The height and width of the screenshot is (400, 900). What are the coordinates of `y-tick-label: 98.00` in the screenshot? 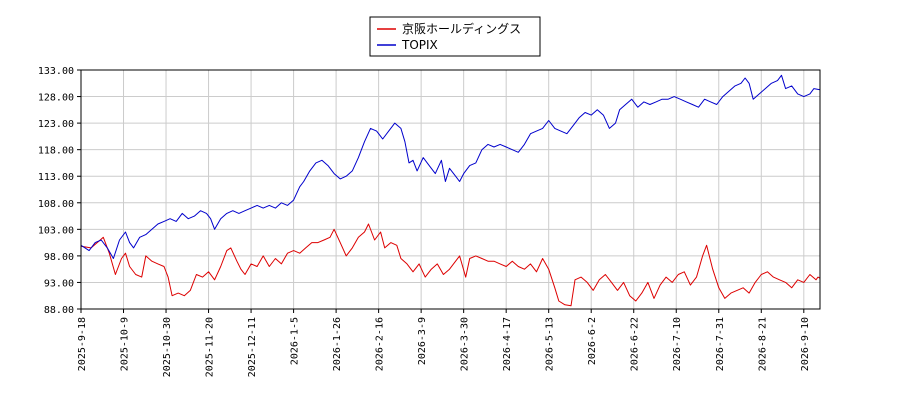 It's located at (59, 257).